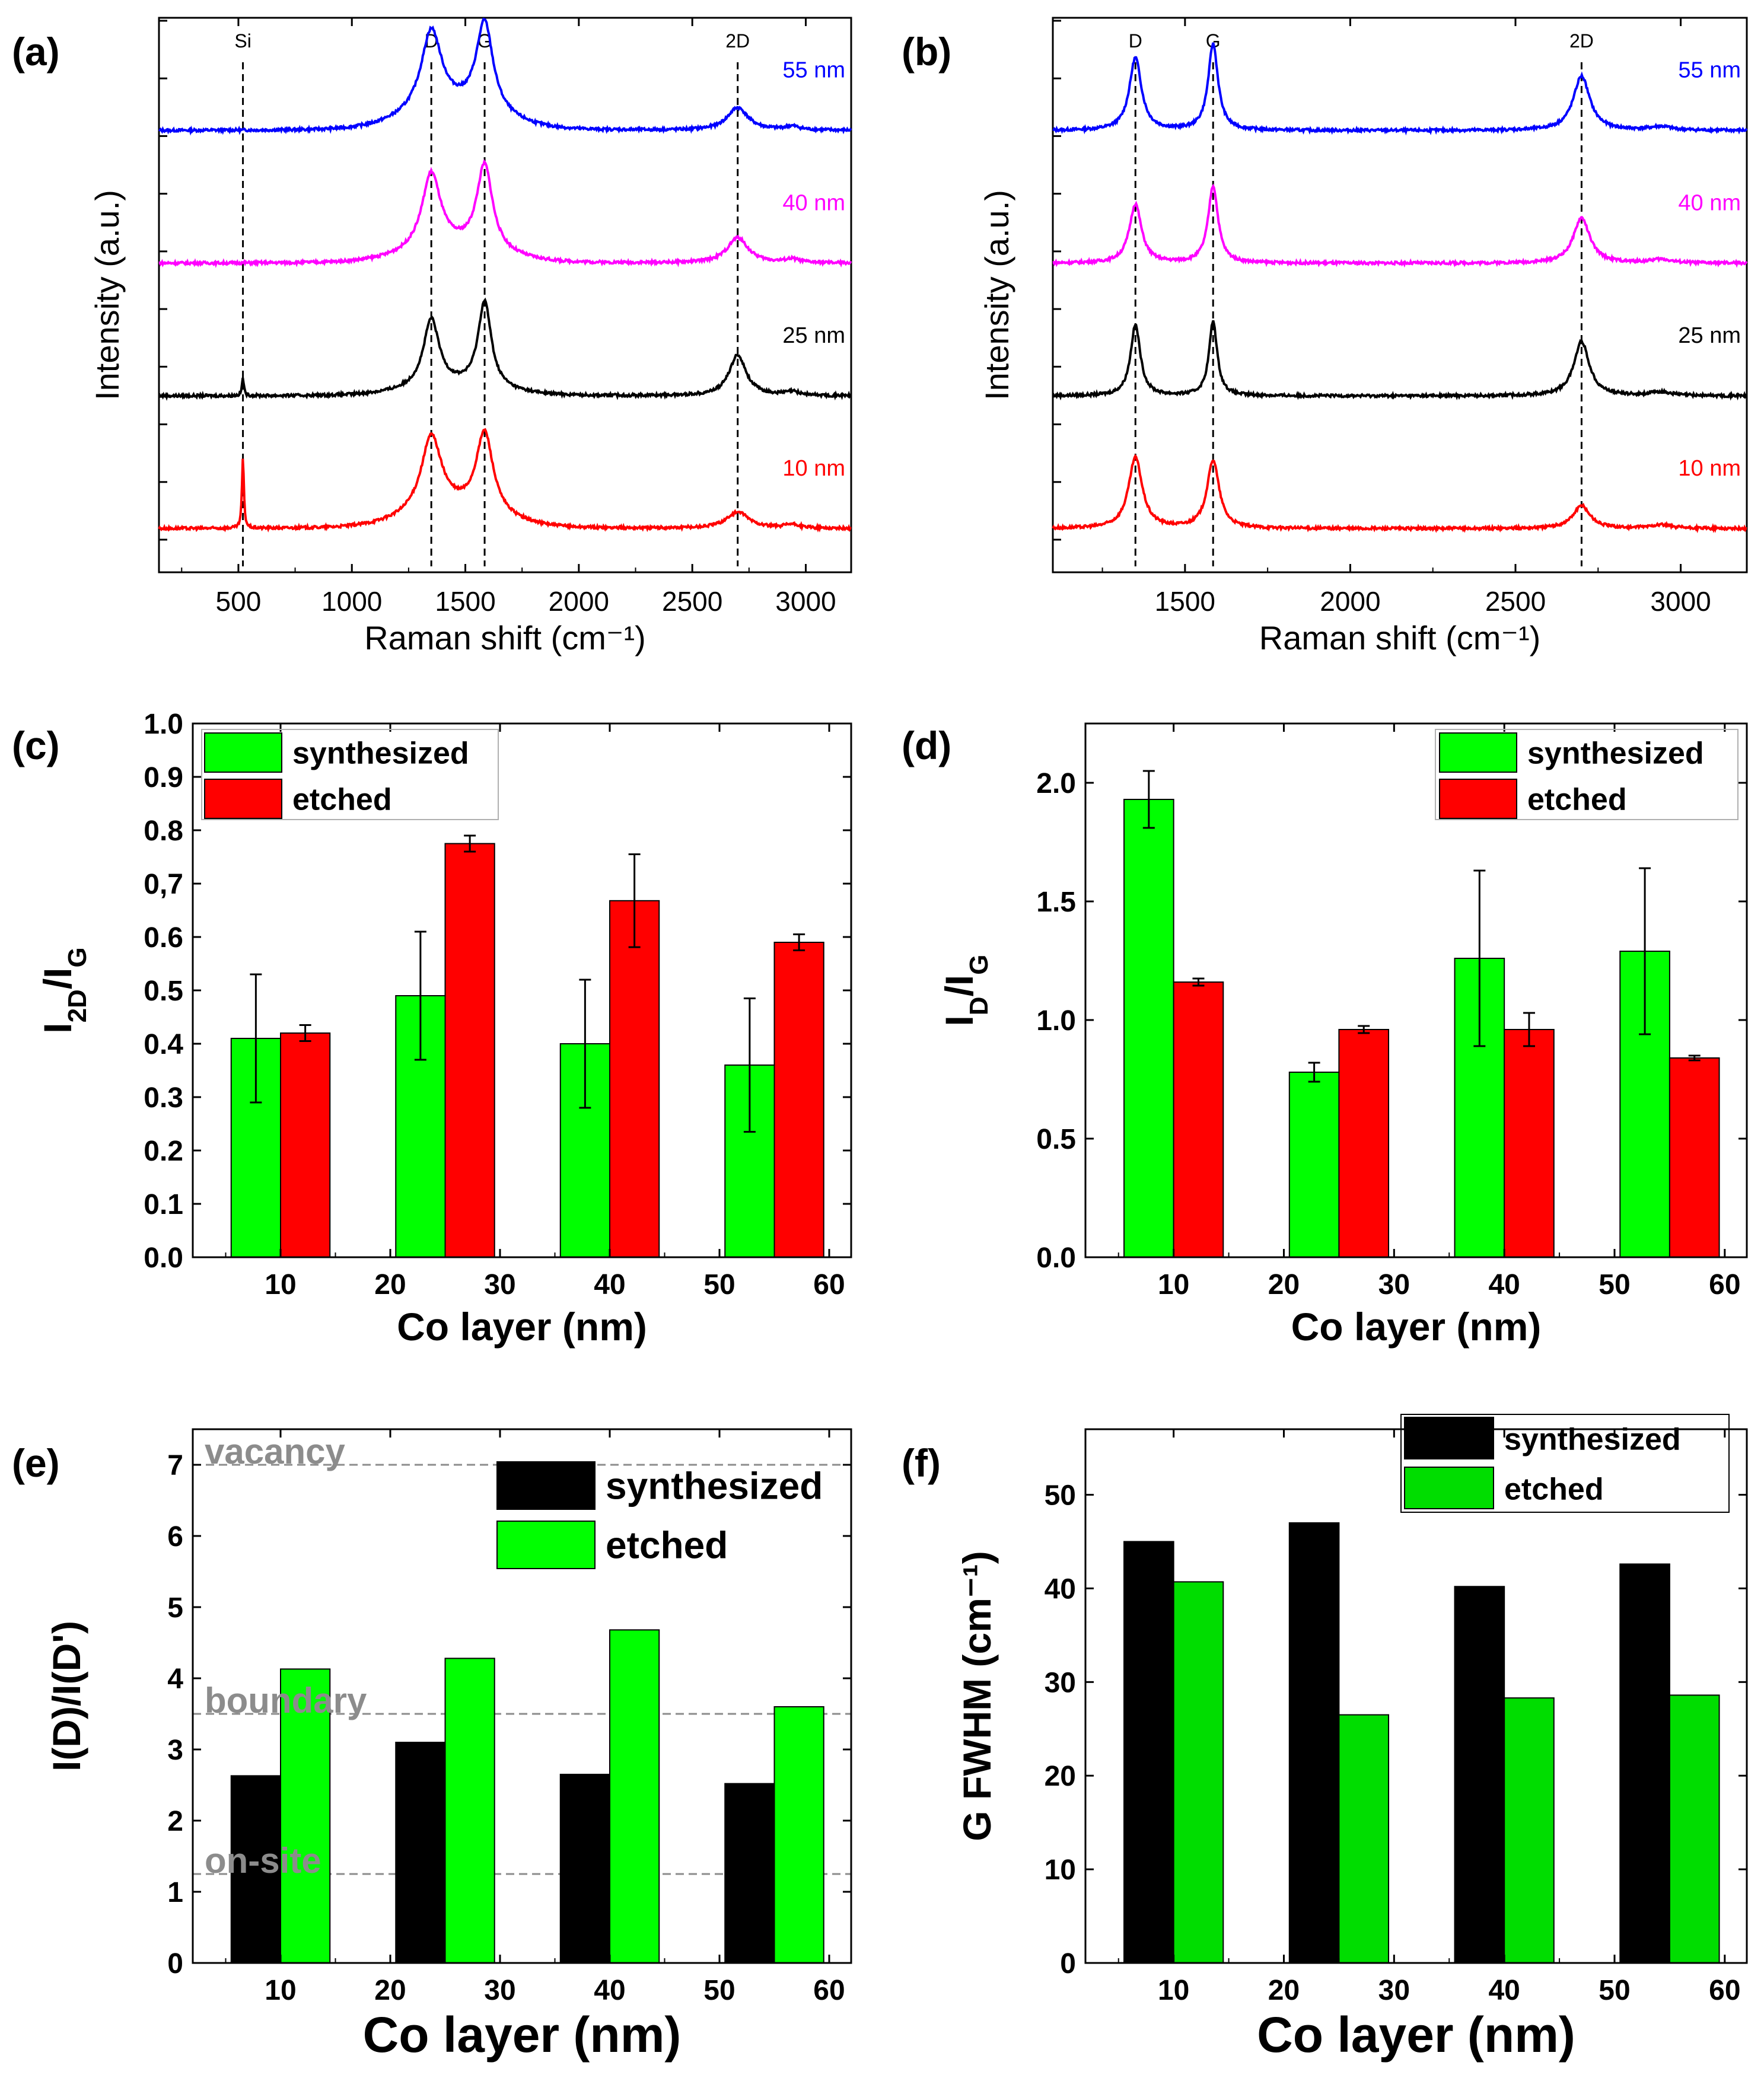  What do you see at coordinates (66, 1696) in the screenshot?
I see `chart-e-ylabel: I(D)/I(D')` at bounding box center [66, 1696].